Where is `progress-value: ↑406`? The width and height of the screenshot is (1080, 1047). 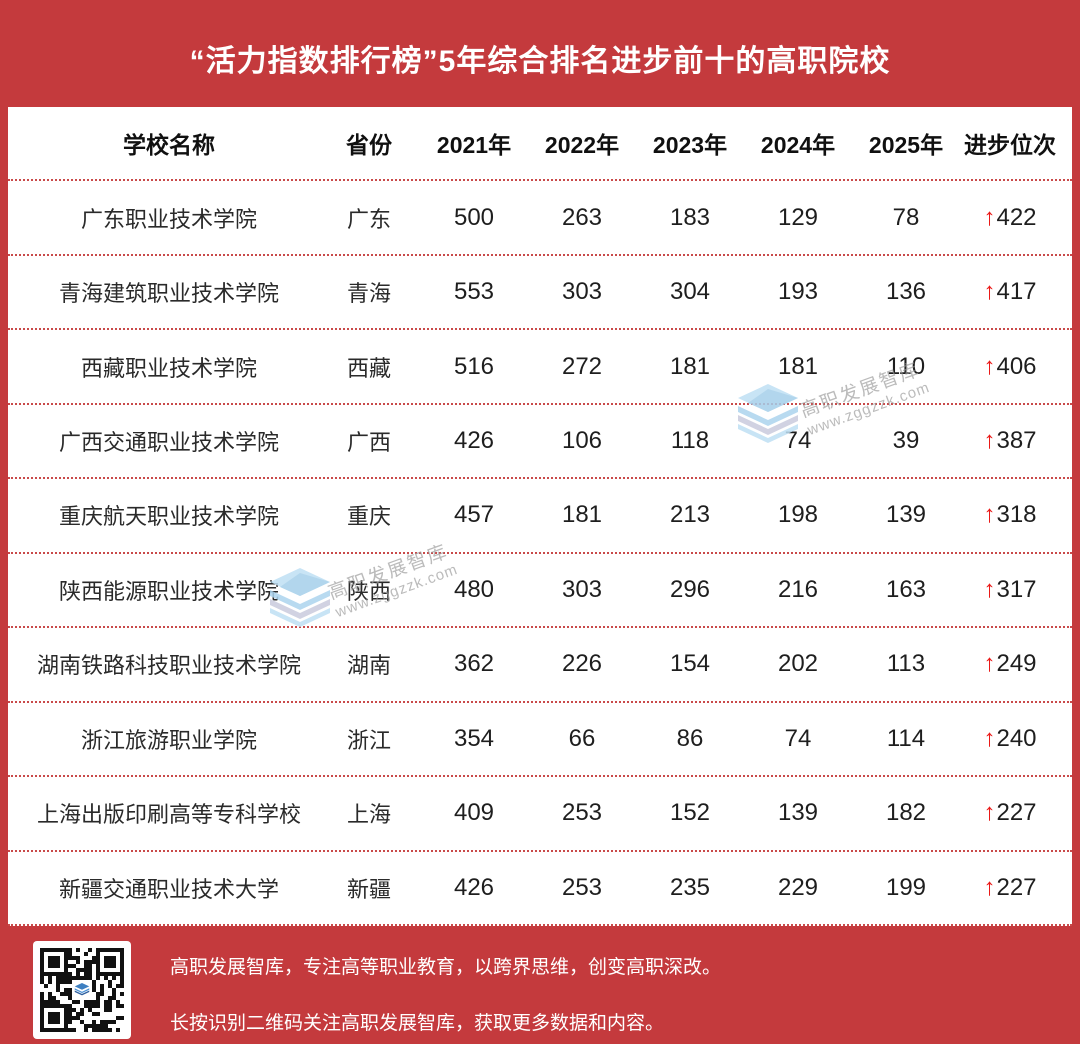
progress-value: ↑406 is located at coordinates (1010, 366).